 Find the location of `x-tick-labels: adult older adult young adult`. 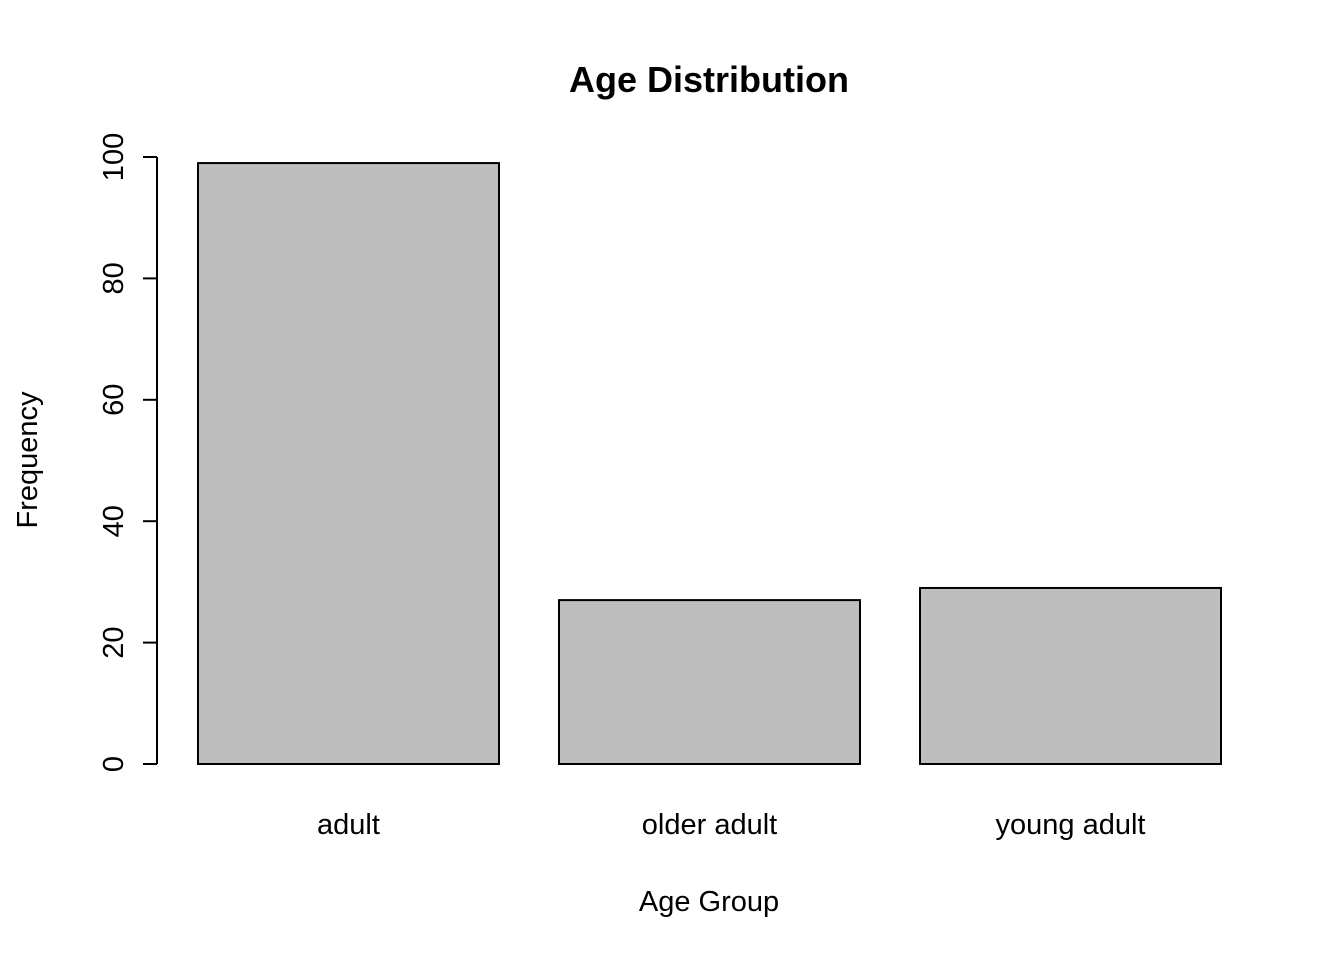

x-tick-labels: adult older adult young adult is located at coordinates (731, 825).